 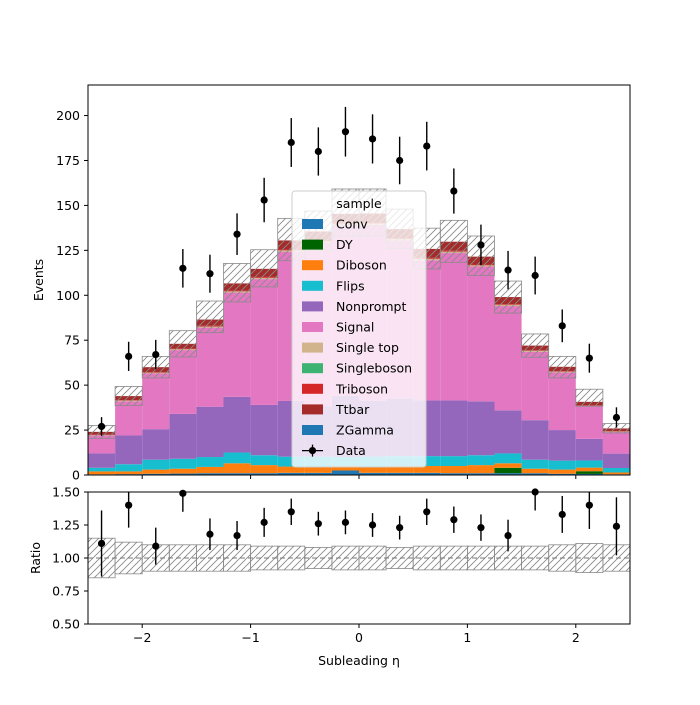 What do you see at coordinates (35, 558) in the screenshot?
I see `y-axis-label-ratio: Ratio` at bounding box center [35, 558].